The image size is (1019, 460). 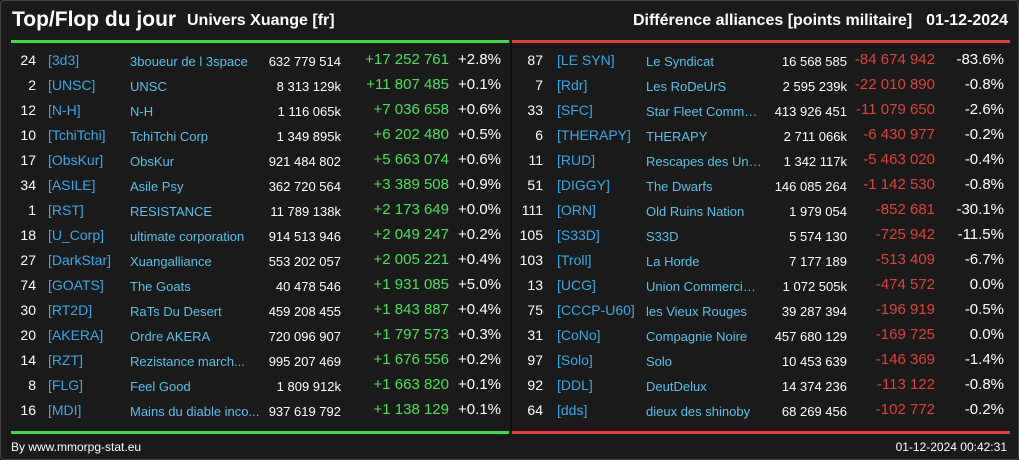 What do you see at coordinates (72, 185) in the screenshot?
I see `alliance-tag-link: [ASILE]` at bounding box center [72, 185].